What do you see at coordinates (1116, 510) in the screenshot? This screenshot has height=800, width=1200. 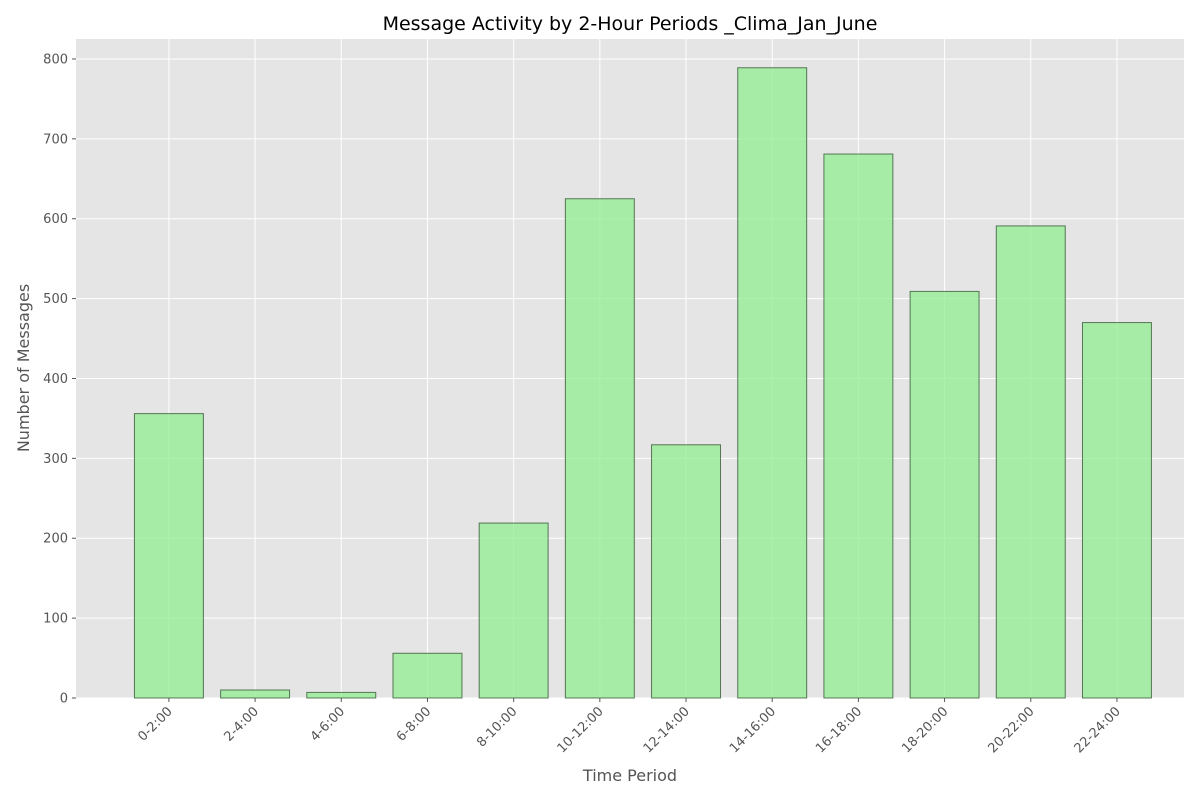 I see `bar-22-24:00` at bounding box center [1116, 510].